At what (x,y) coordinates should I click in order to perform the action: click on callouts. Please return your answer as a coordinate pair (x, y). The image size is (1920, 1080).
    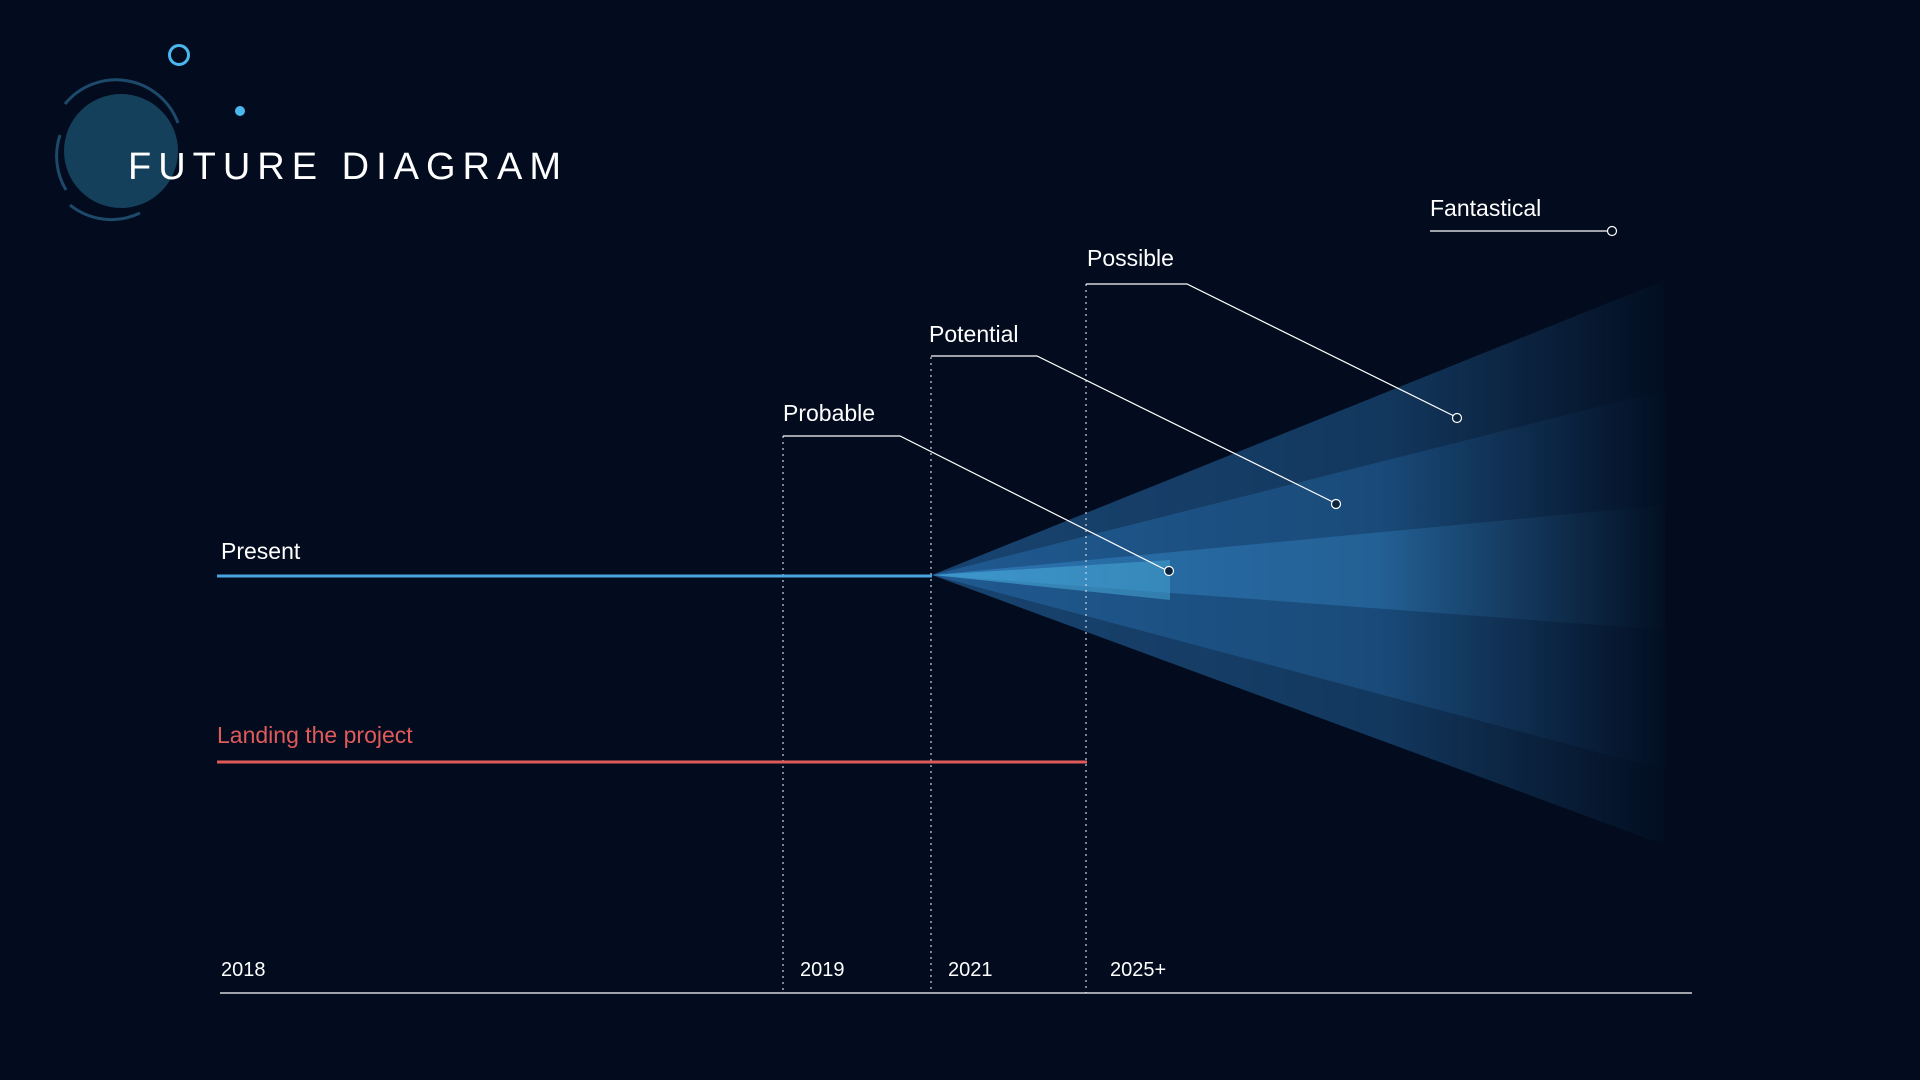
    Looking at the image, I should click on (1200, 401).